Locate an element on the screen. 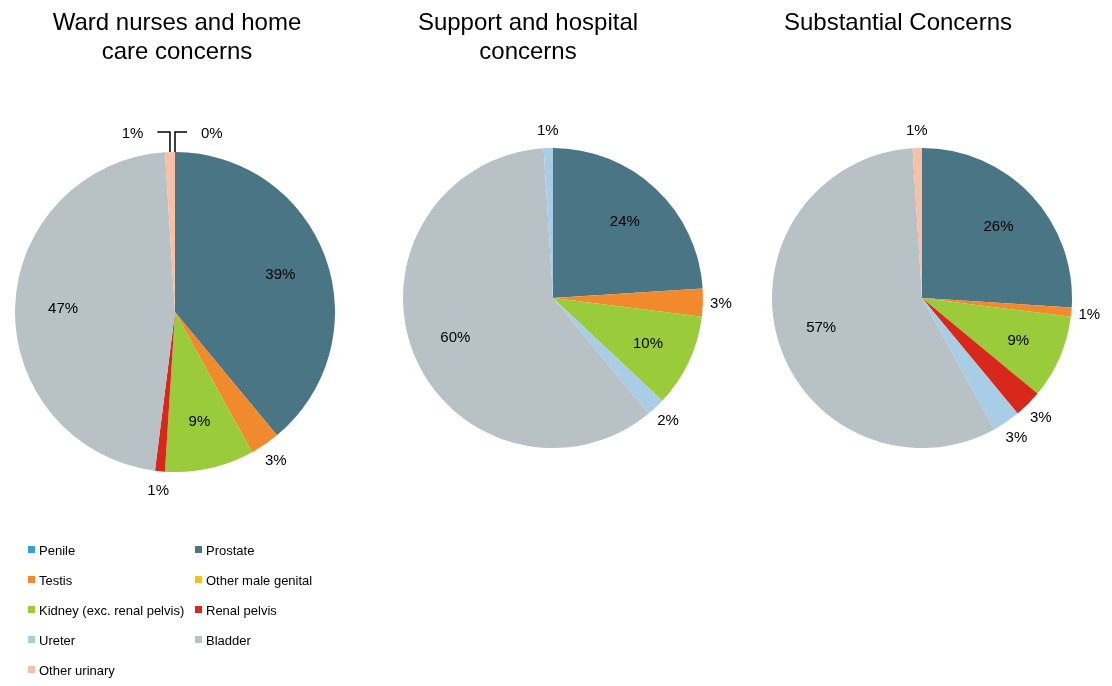 This screenshot has width=1112, height=686. legend-label: Other urinary is located at coordinates (77, 670).